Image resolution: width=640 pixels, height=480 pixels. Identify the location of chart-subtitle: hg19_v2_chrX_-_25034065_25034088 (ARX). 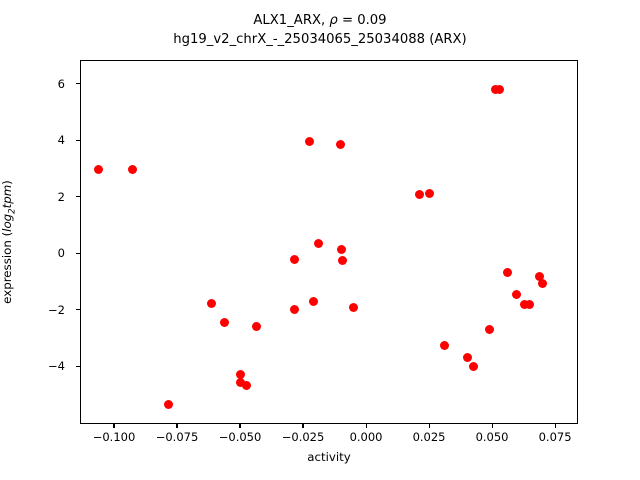
(320, 39).